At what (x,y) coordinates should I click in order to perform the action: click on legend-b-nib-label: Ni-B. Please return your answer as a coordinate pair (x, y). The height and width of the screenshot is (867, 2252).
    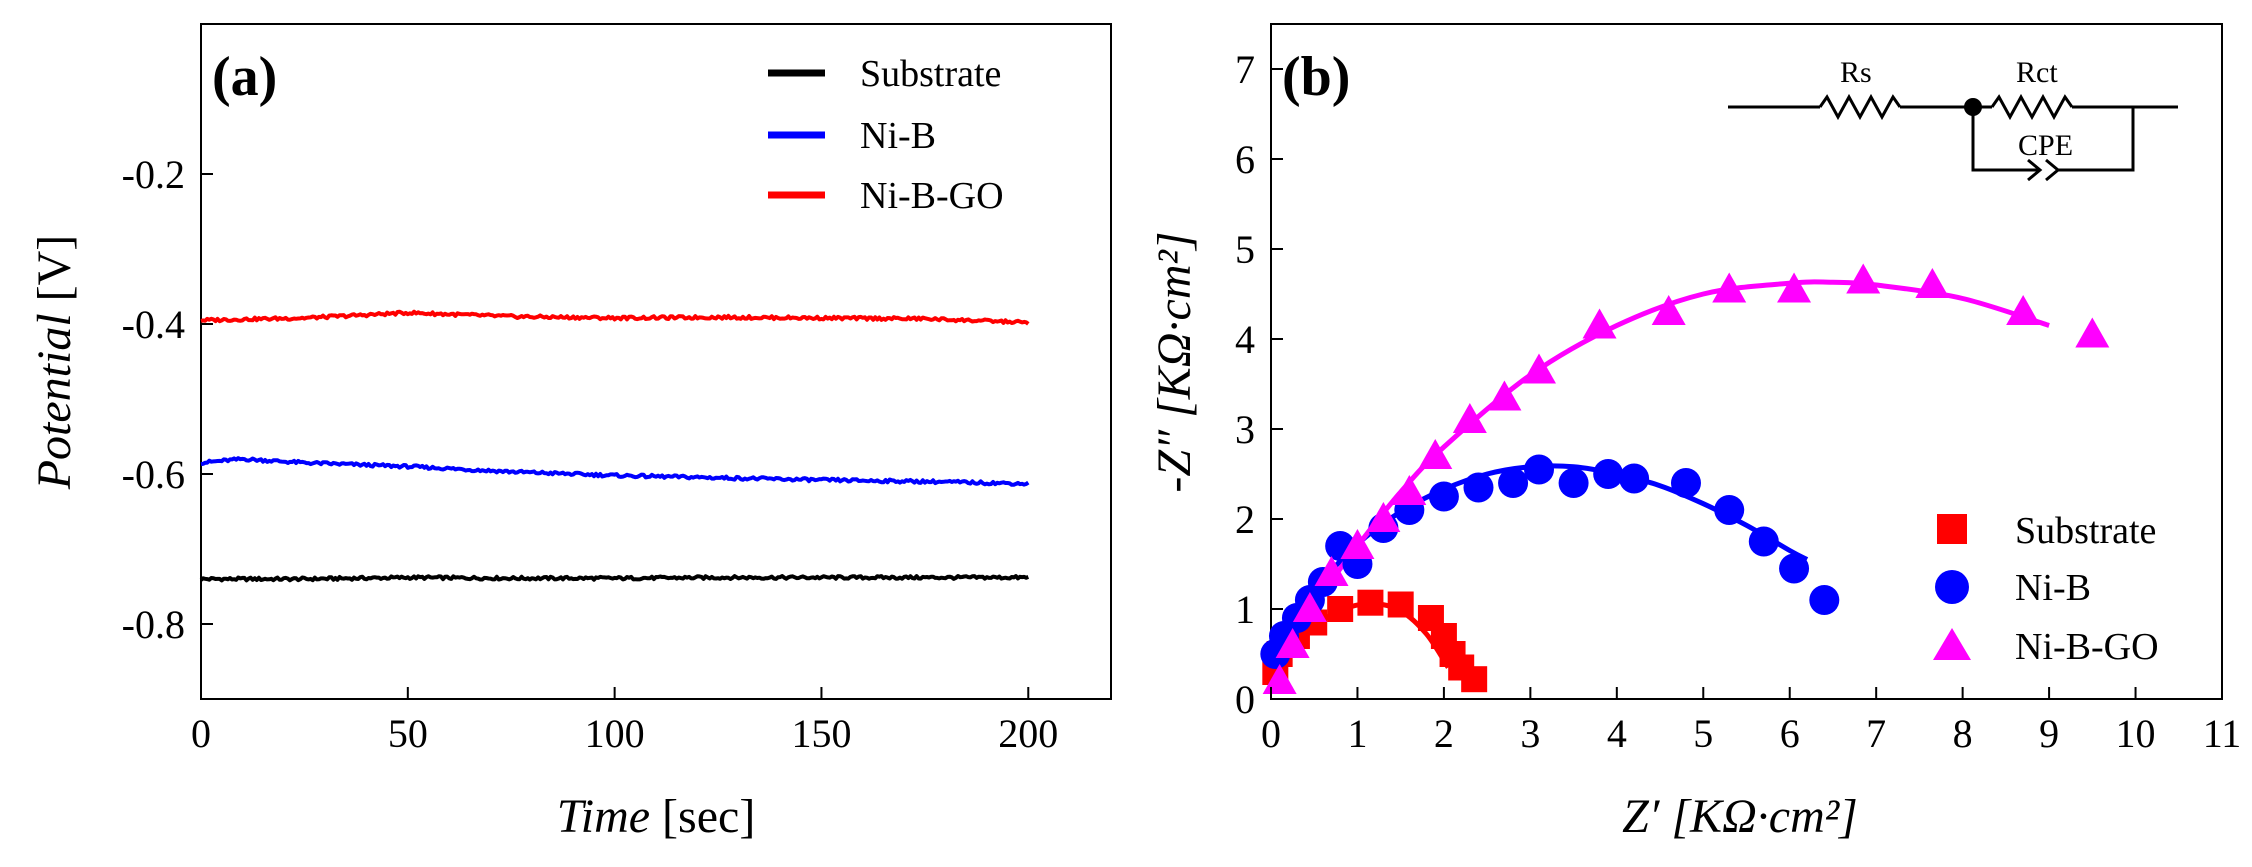
    Looking at the image, I should click on (2053, 588).